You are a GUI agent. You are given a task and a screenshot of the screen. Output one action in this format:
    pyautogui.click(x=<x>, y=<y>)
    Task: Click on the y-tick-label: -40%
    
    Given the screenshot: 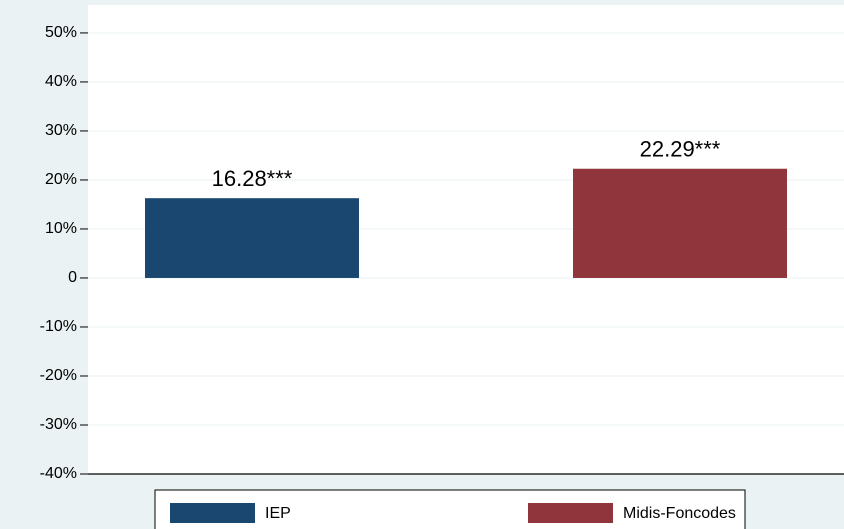 What is the action you would take?
    pyautogui.click(x=58, y=473)
    